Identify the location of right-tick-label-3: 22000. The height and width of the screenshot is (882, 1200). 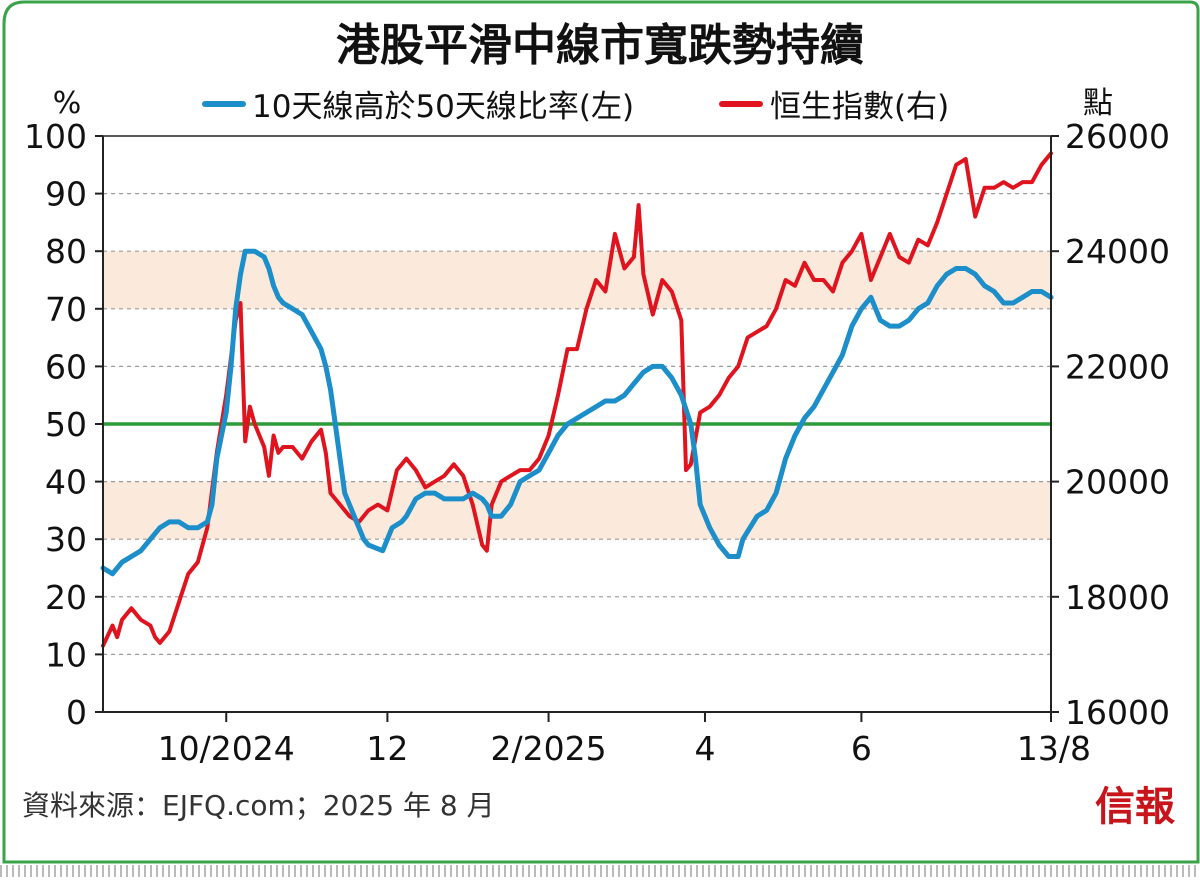
(1117, 366).